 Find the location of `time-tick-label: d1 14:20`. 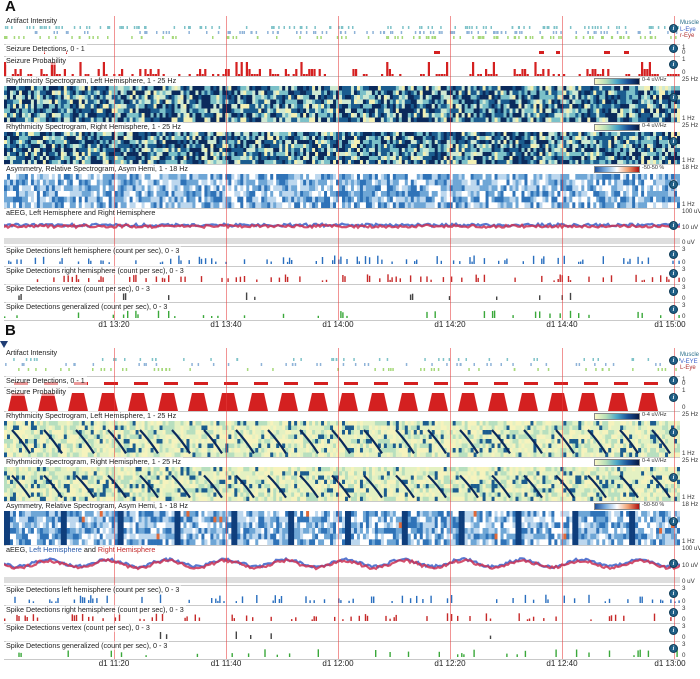

time-tick-label: d1 14:20 is located at coordinates (450, 324).